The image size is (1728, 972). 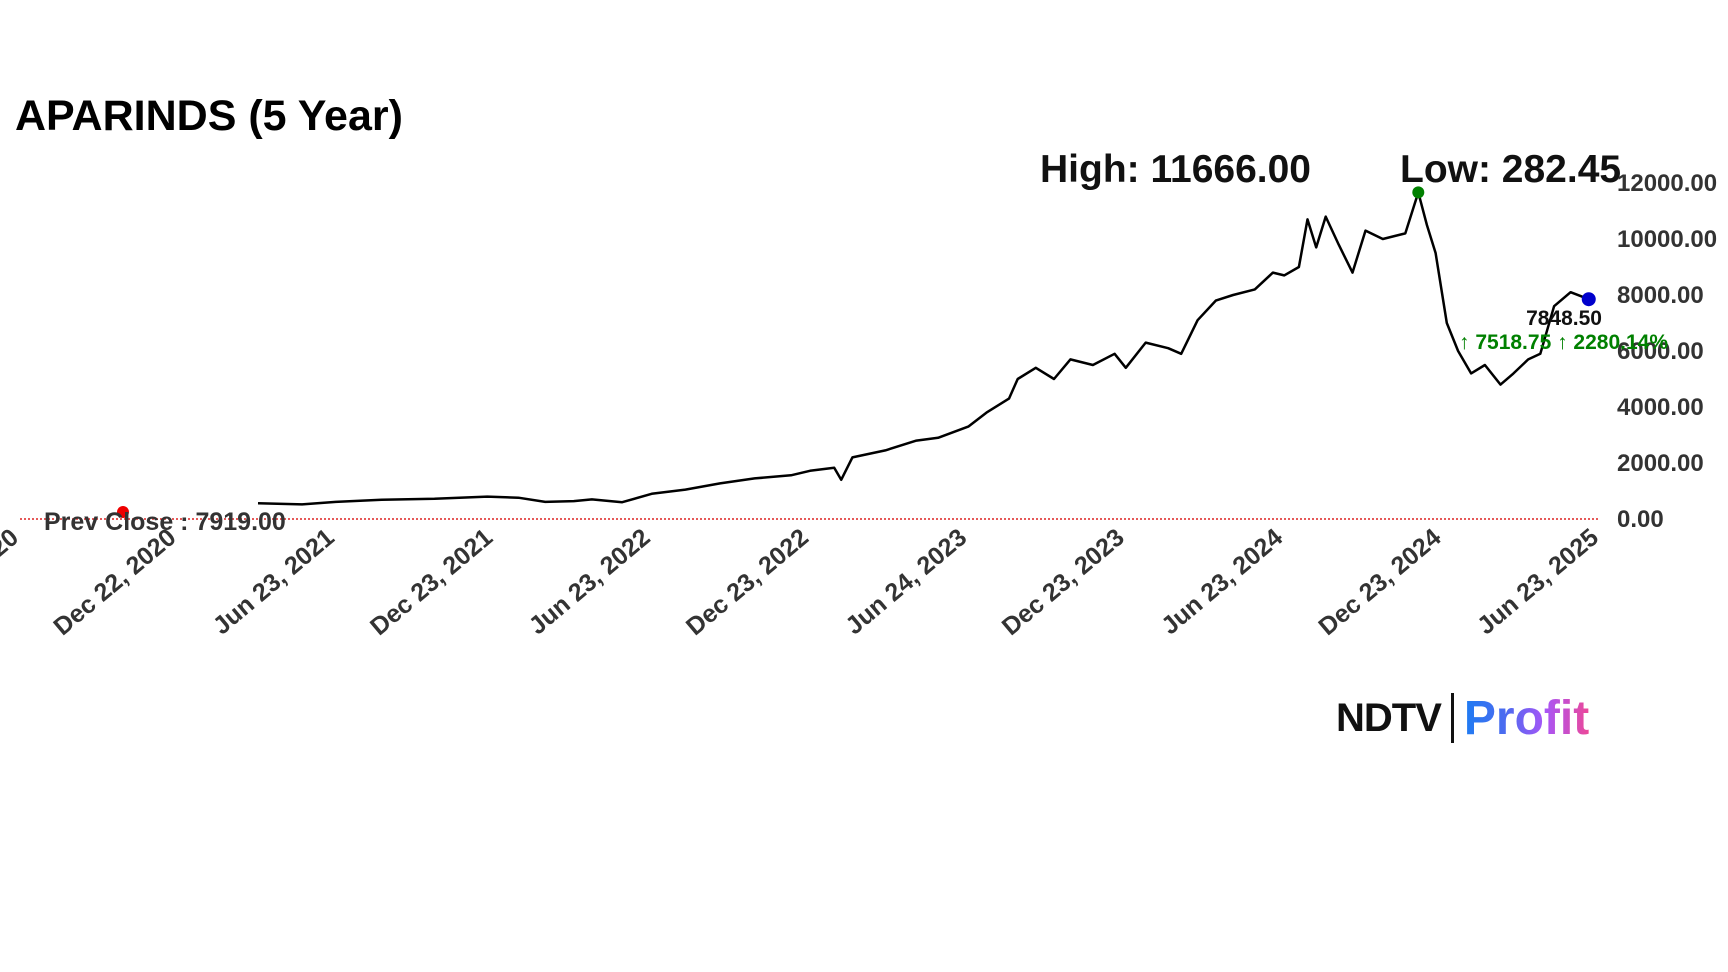 I want to click on x-tick-label: Jun 23, 2022, so click(x=590, y=581).